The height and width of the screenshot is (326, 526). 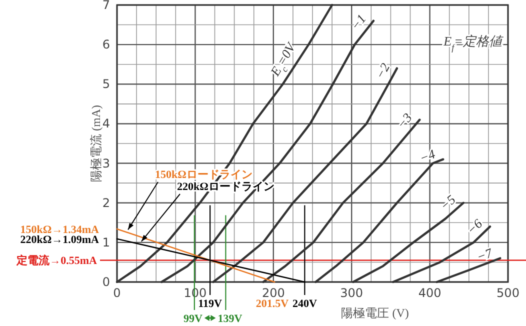 I want to click on x-tick-label: 500, so click(x=508, y=293).